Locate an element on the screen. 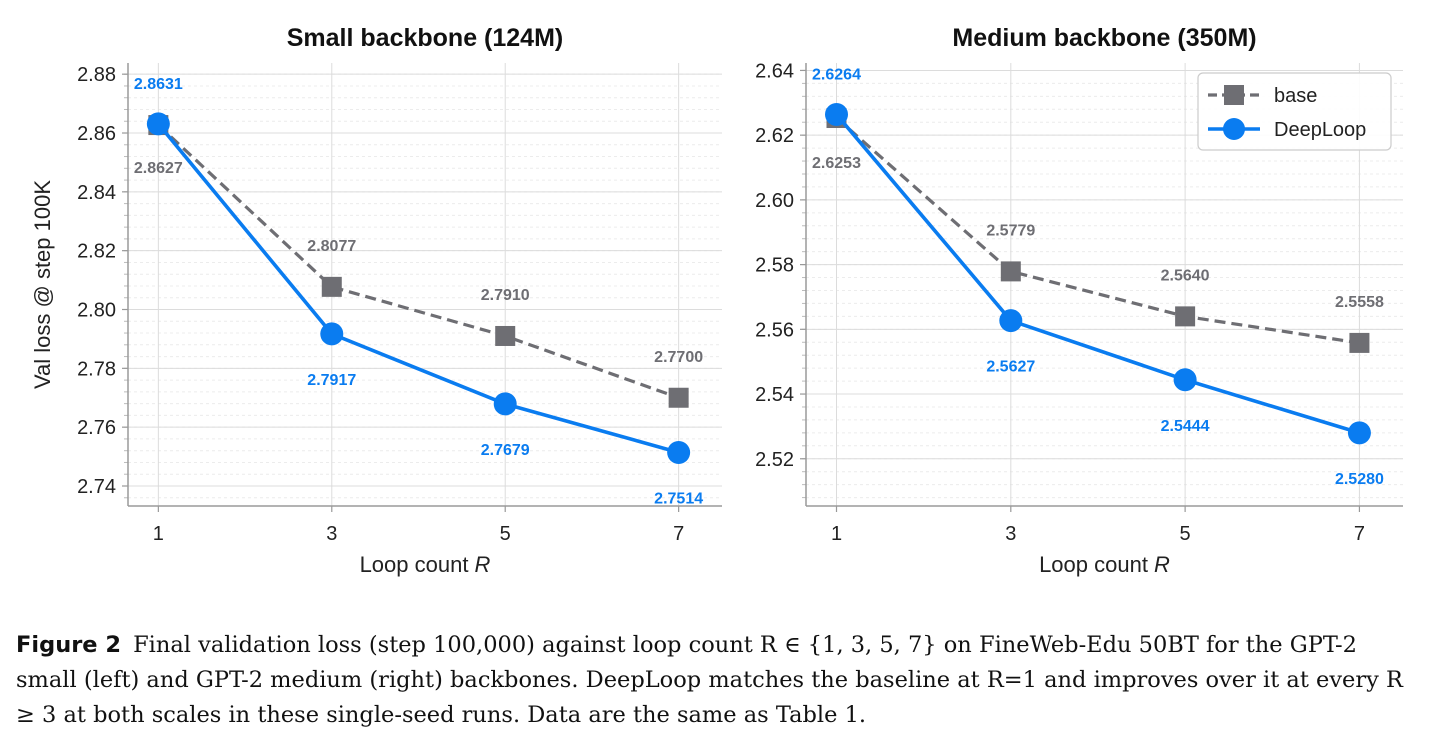 The image size is (1435, 747). base-data-label: 2.6253 is located at coordinates (836, 163).